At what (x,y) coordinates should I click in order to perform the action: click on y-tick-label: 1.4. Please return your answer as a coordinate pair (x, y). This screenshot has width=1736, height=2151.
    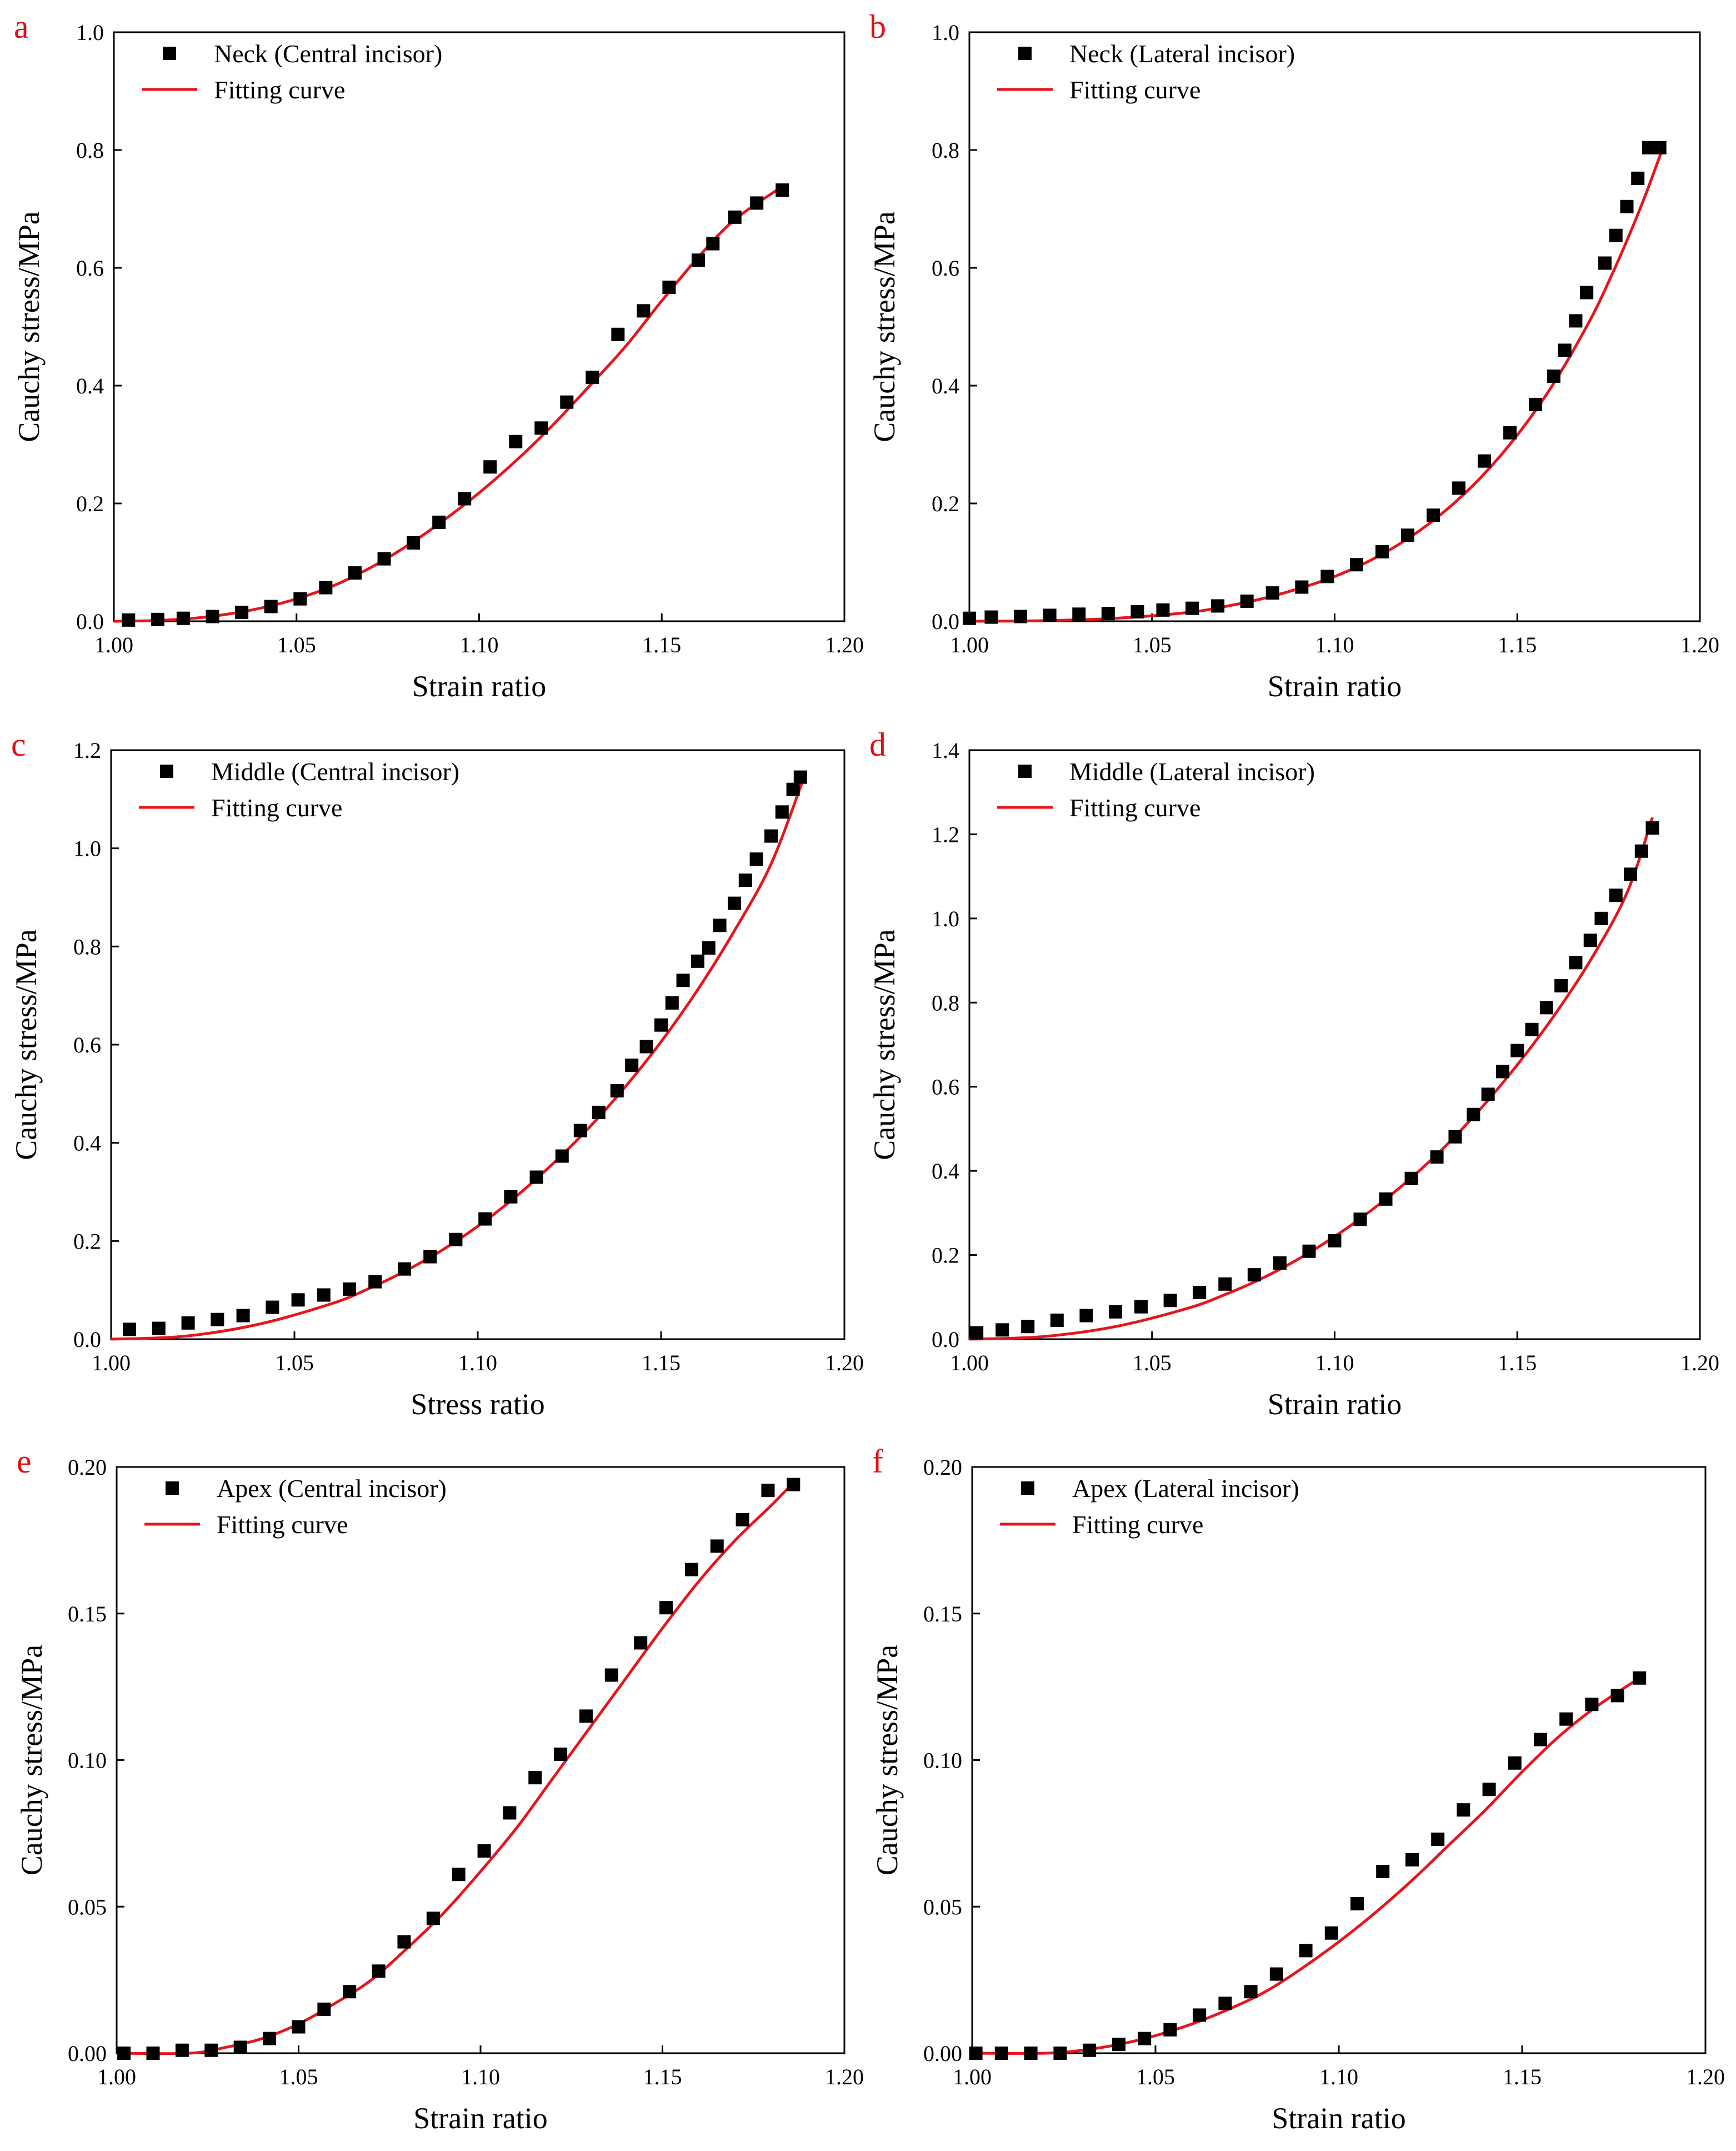
    Looking at the image, I should click on (945, 750).